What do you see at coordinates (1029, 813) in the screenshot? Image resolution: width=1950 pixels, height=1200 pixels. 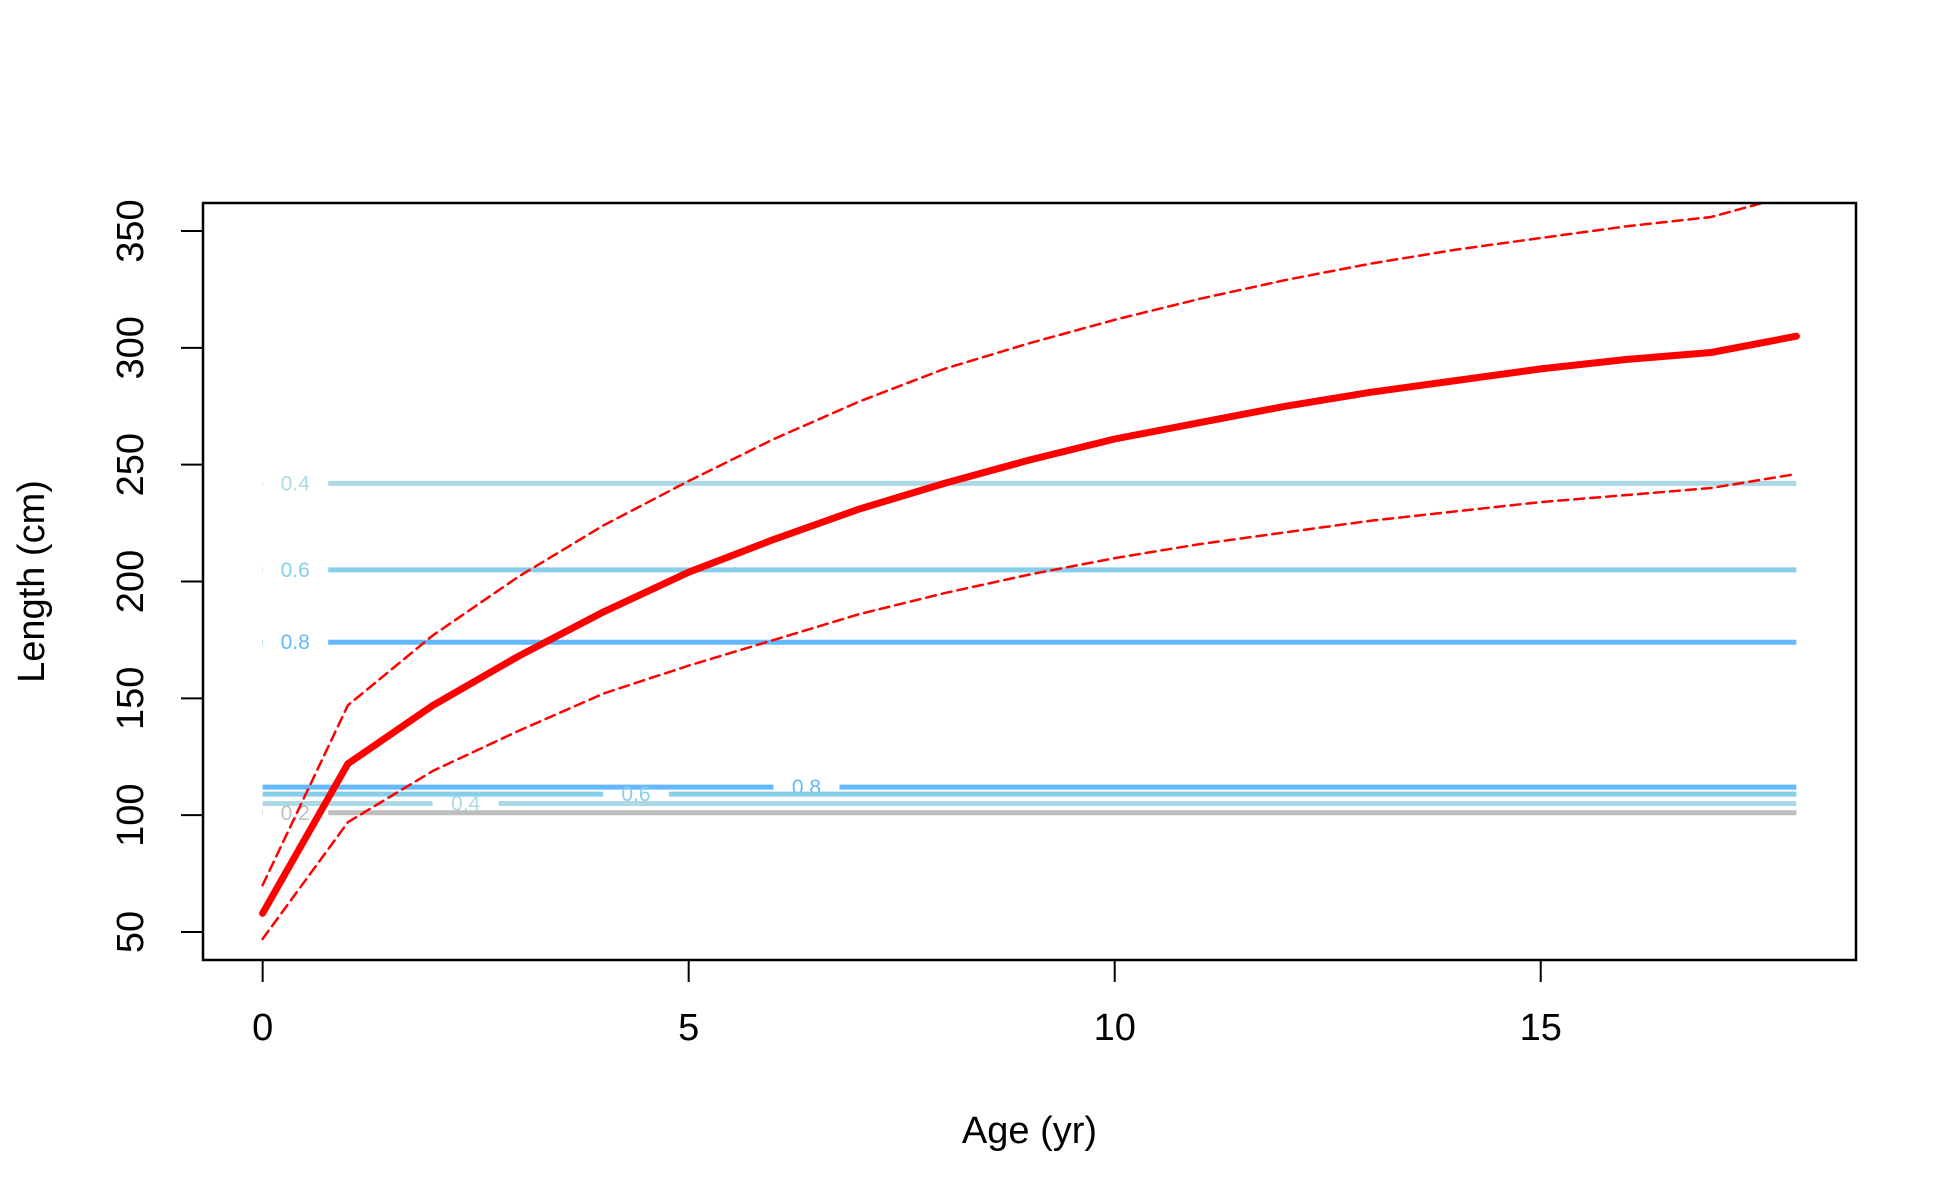 I see `contour-6: 0.2` at bounding box center [1029, 813].